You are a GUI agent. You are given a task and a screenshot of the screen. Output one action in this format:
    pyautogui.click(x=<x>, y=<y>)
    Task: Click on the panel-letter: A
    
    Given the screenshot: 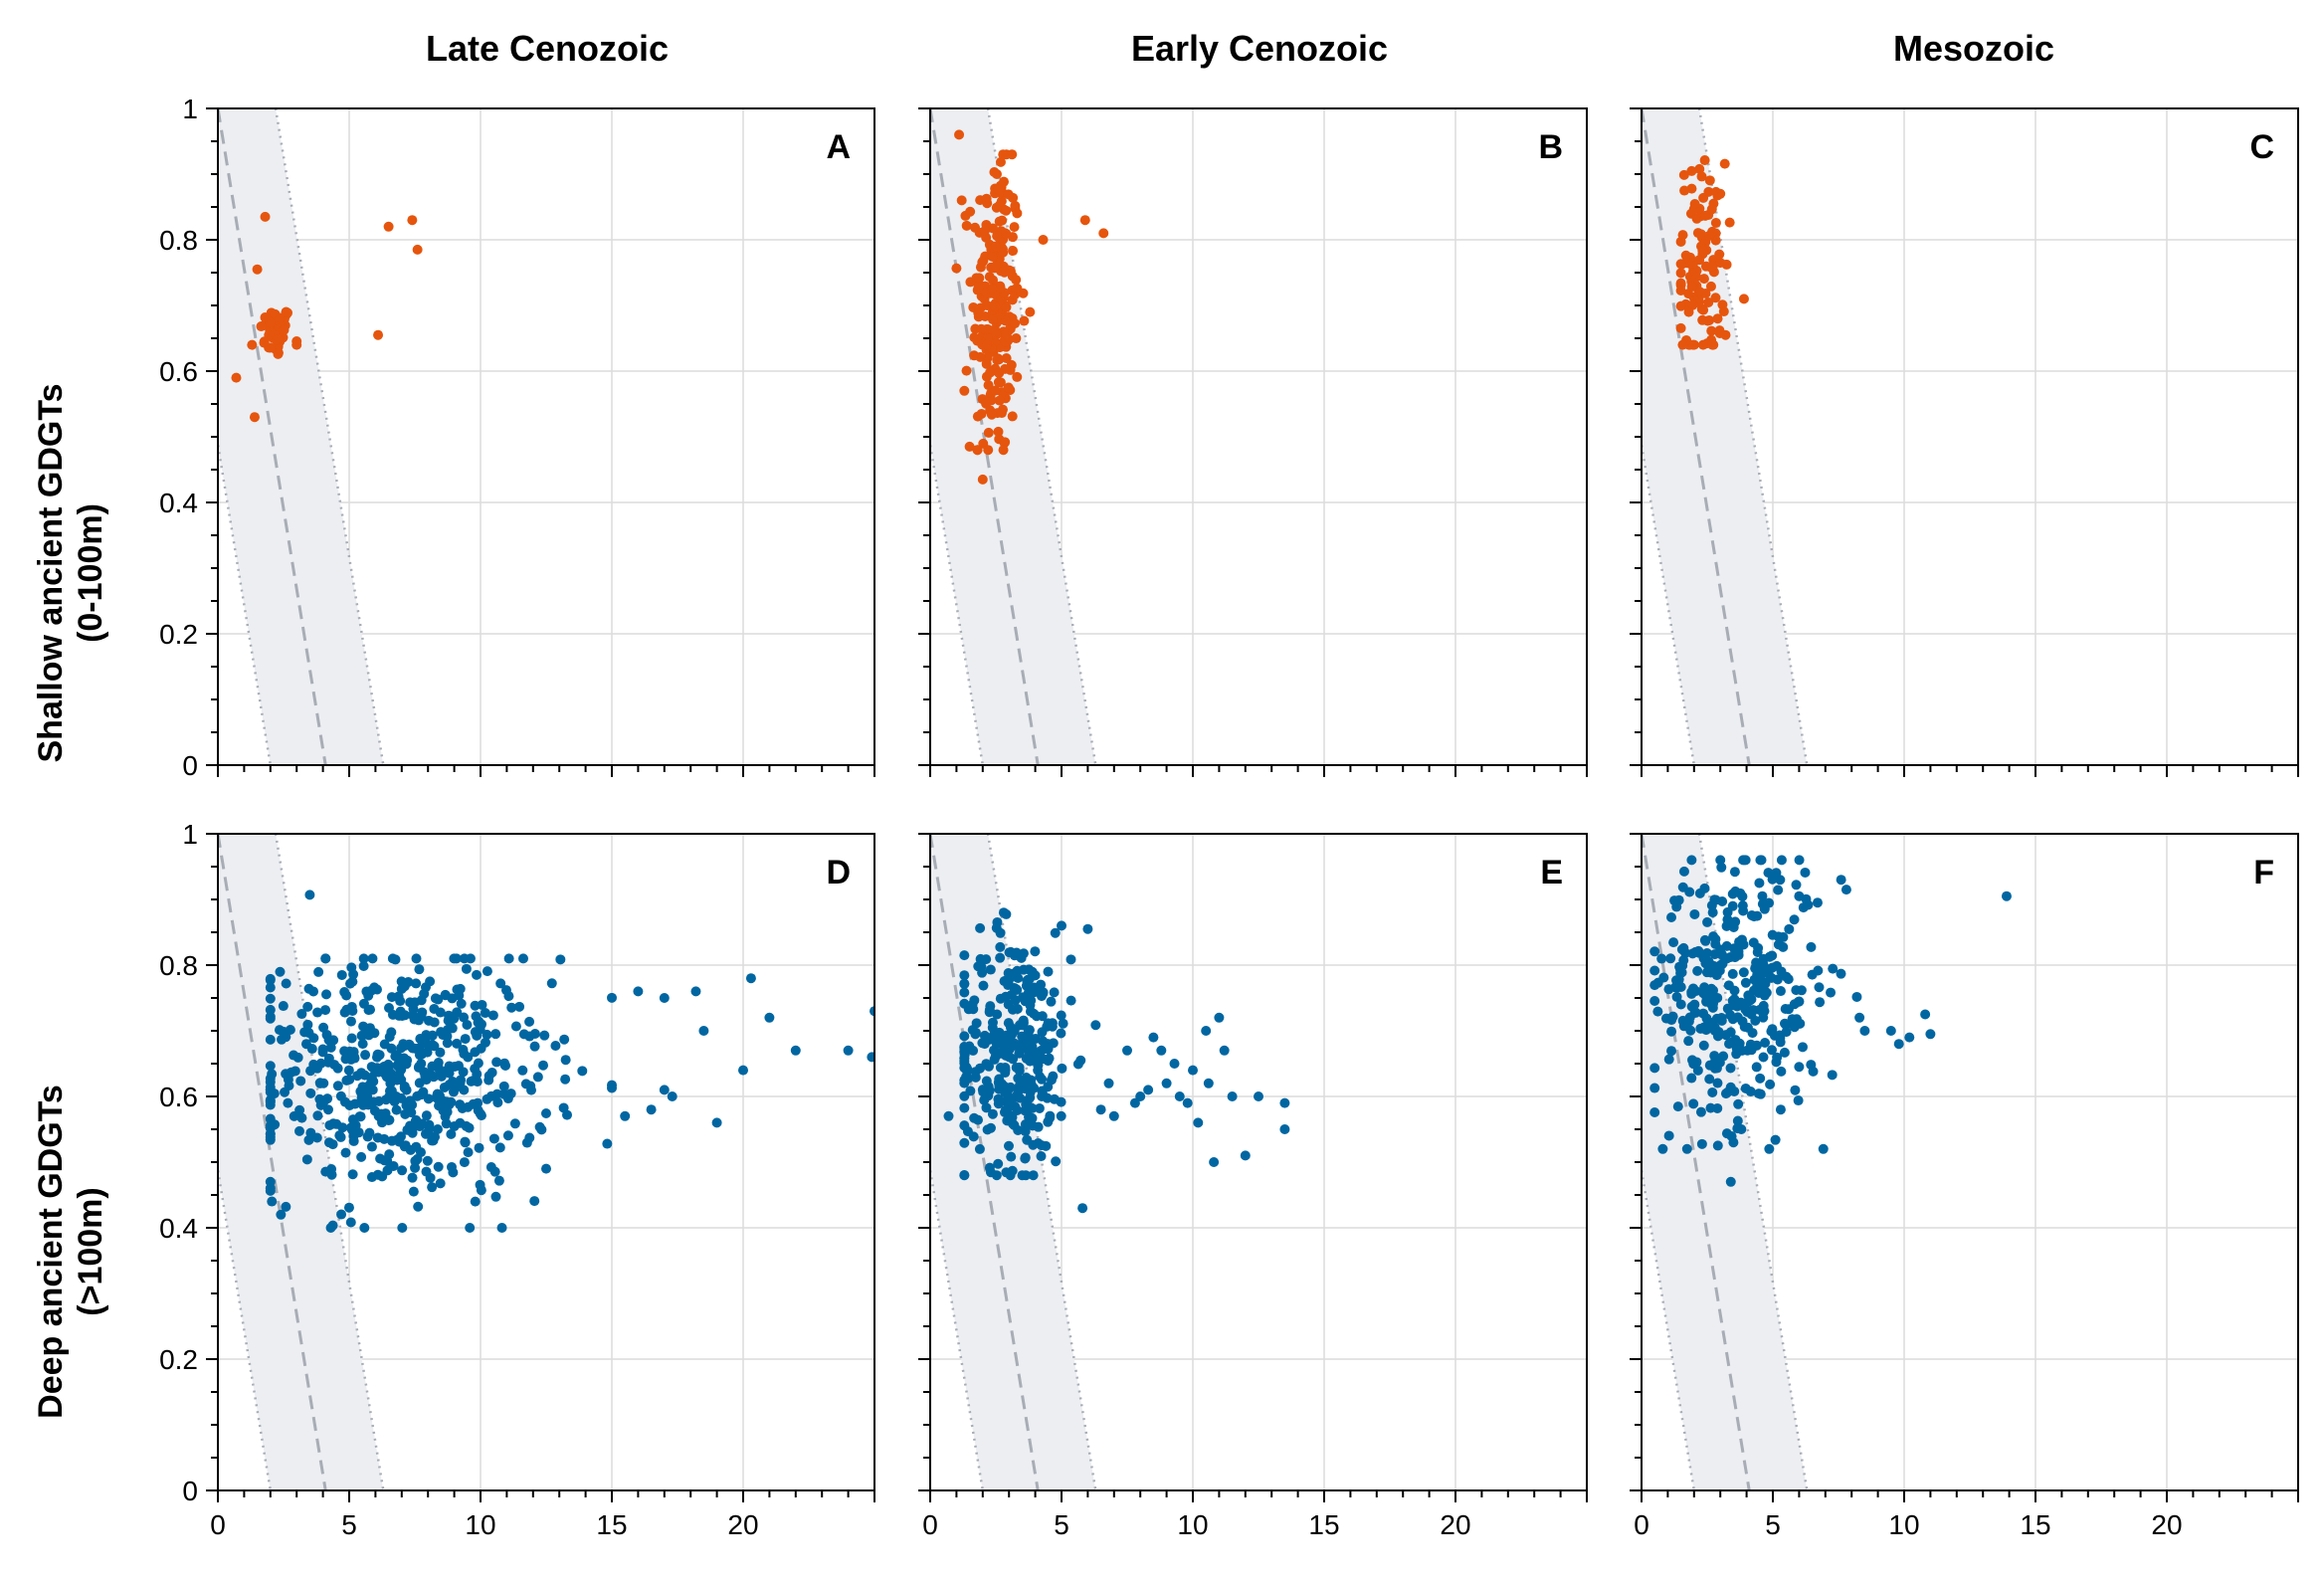 What is the action you would take?
    pyautogui.click(x=839, y=147)
    